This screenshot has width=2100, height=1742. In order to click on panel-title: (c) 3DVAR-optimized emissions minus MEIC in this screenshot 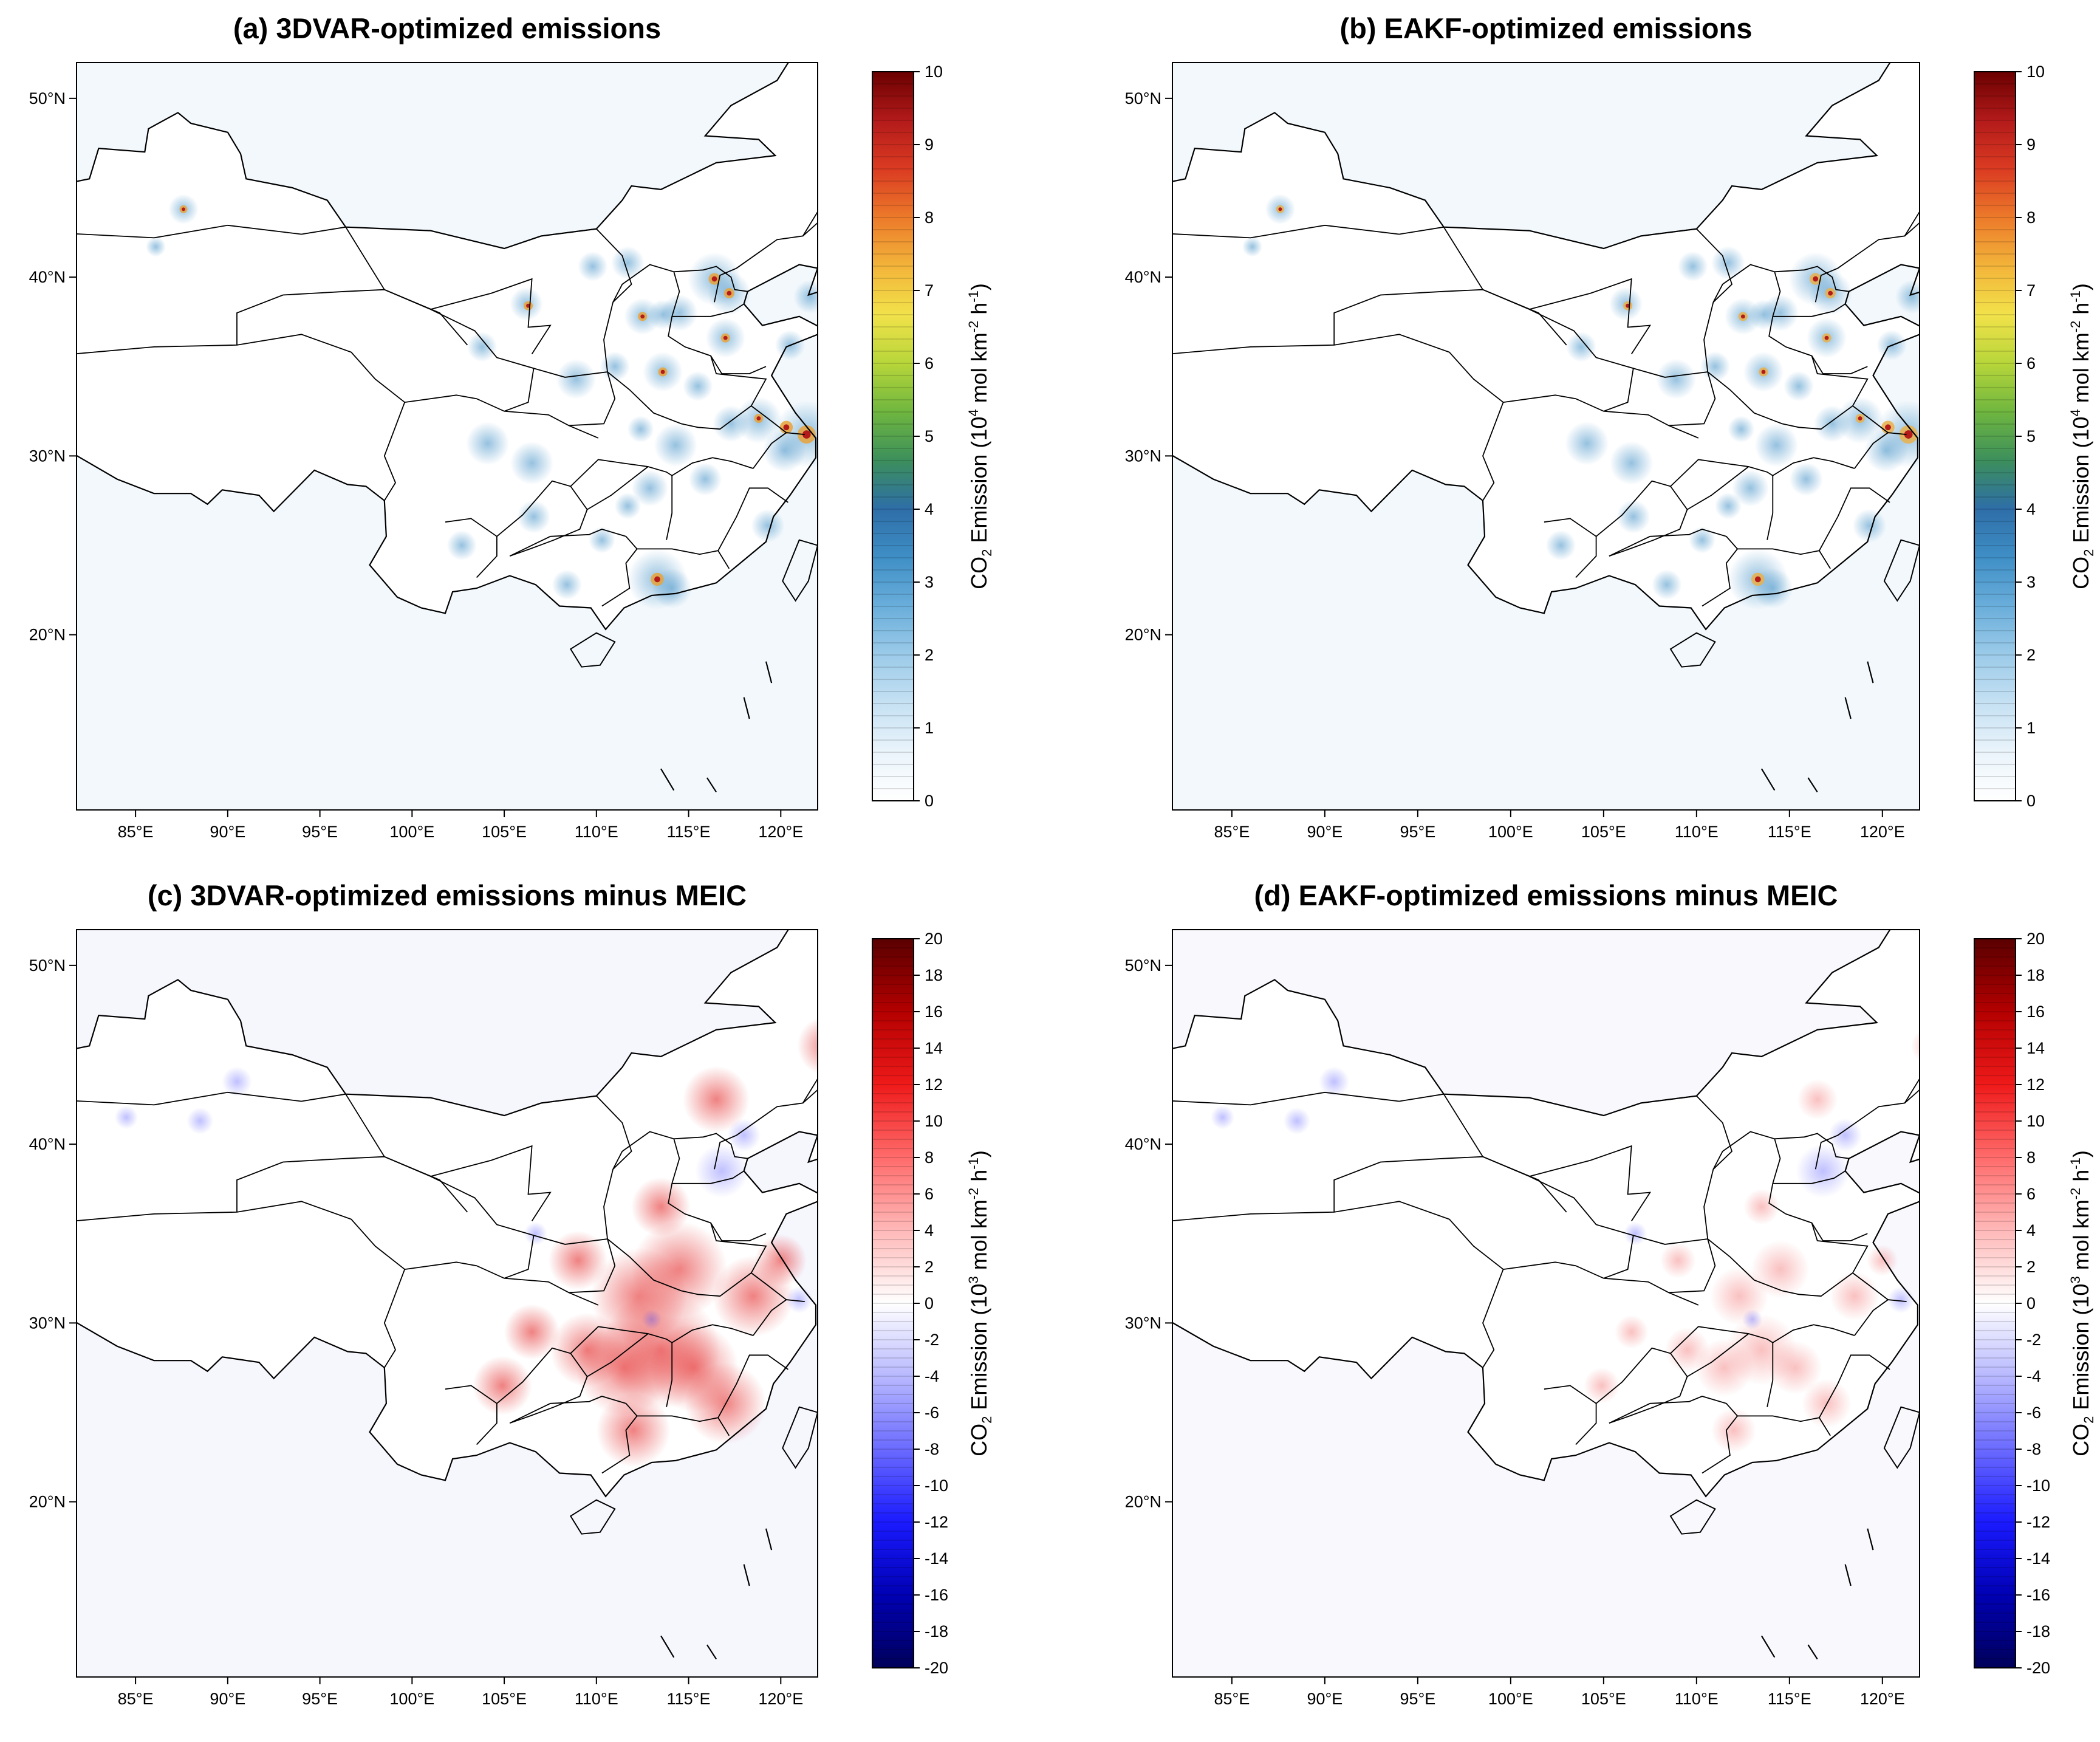, I will do `click(447, 895)`.